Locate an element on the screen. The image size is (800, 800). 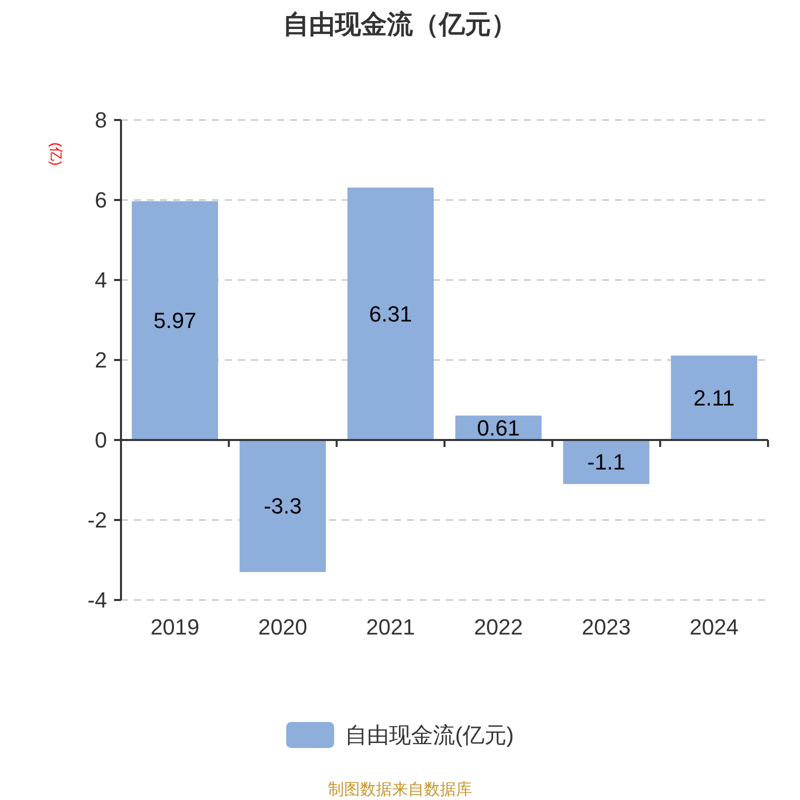
chart-title: 自由现金流（亿元） is located at coordinates (400, 24).